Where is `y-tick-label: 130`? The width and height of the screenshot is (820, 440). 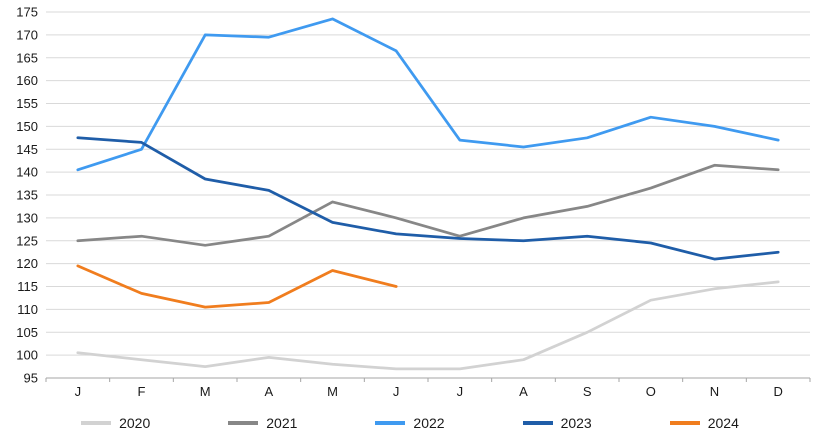 y-tick-label: 130 is located at coordinates (27, 217).